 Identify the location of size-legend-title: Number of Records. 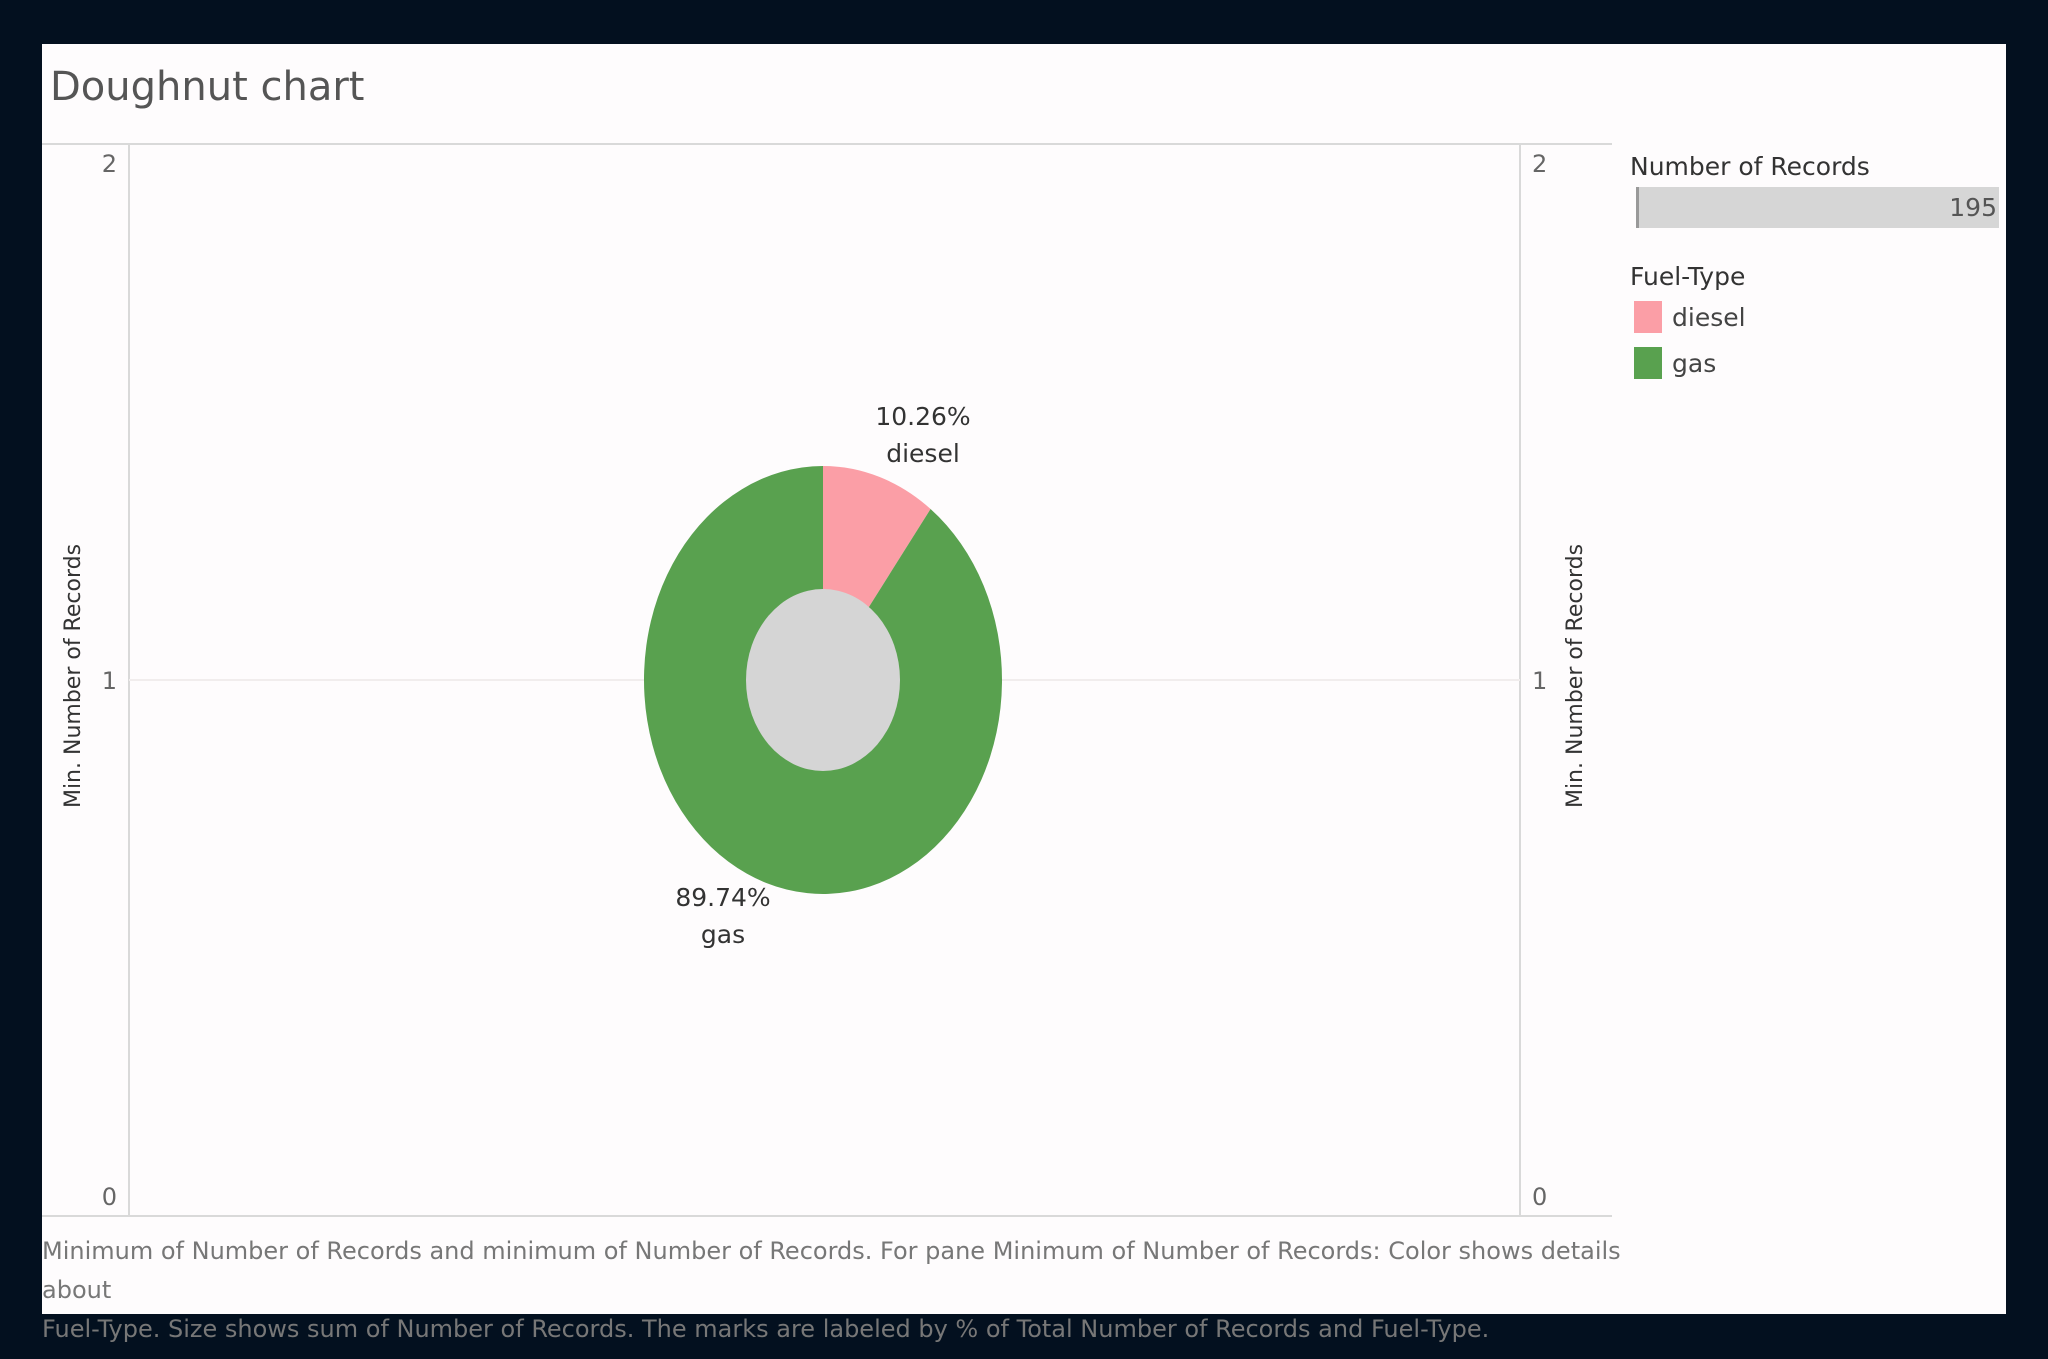
(1750, 166).